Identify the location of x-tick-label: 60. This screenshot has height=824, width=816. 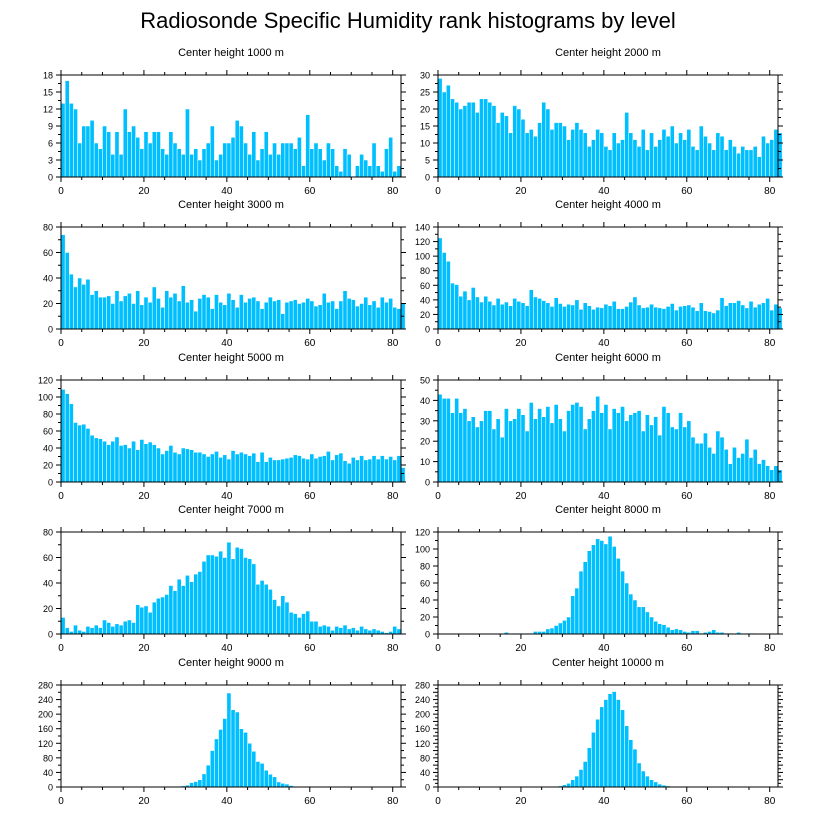
(310, 343).